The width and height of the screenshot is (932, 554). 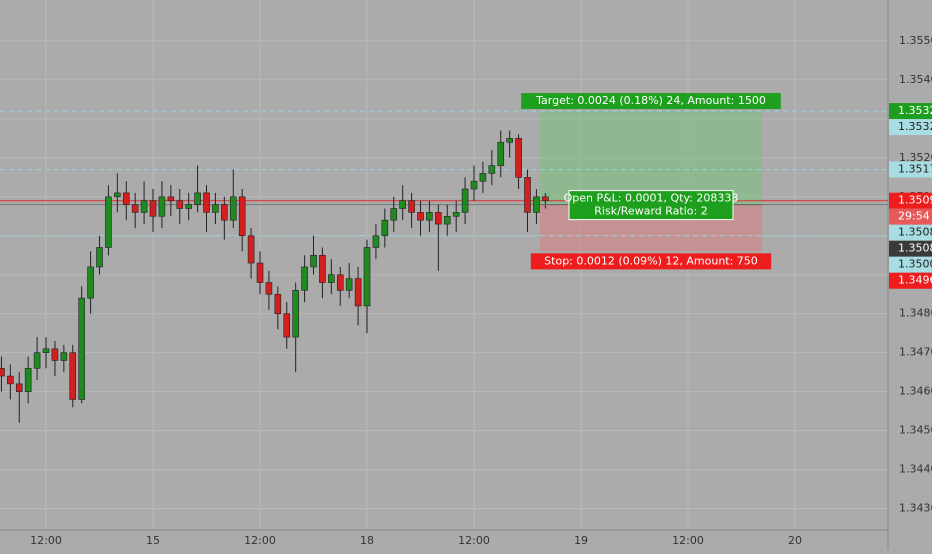 I want to click on target-label: Target: 0.0024 (0.18%) 24, Amount: 1500, so click(x=651, y=101).